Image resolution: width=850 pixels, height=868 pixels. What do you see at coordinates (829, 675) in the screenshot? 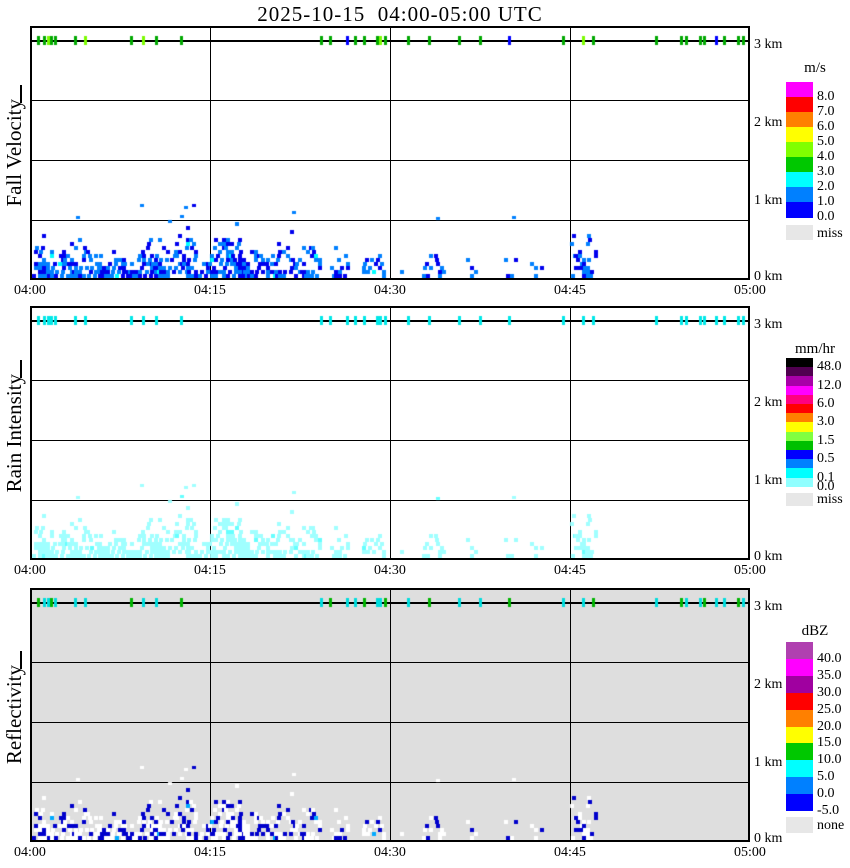
I see `legend-value-label: 35.0` at bounding box center [829, 675].